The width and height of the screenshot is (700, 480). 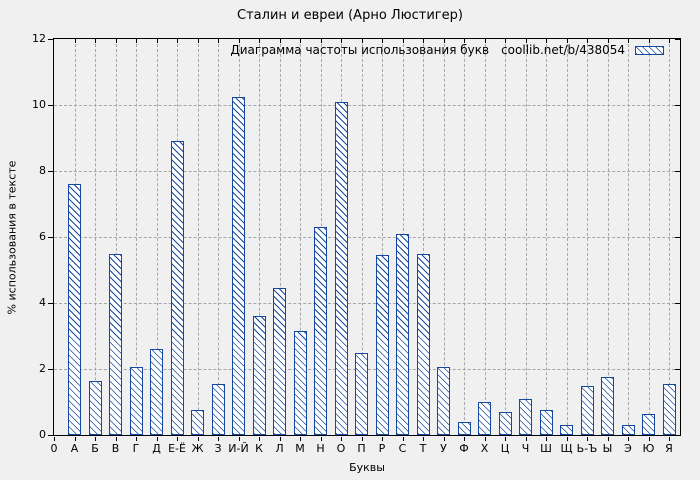 What do you see at coordinates (402, 448) in the screenshot?
I see `x-tick-label: С` at bounding box center [402, 448].